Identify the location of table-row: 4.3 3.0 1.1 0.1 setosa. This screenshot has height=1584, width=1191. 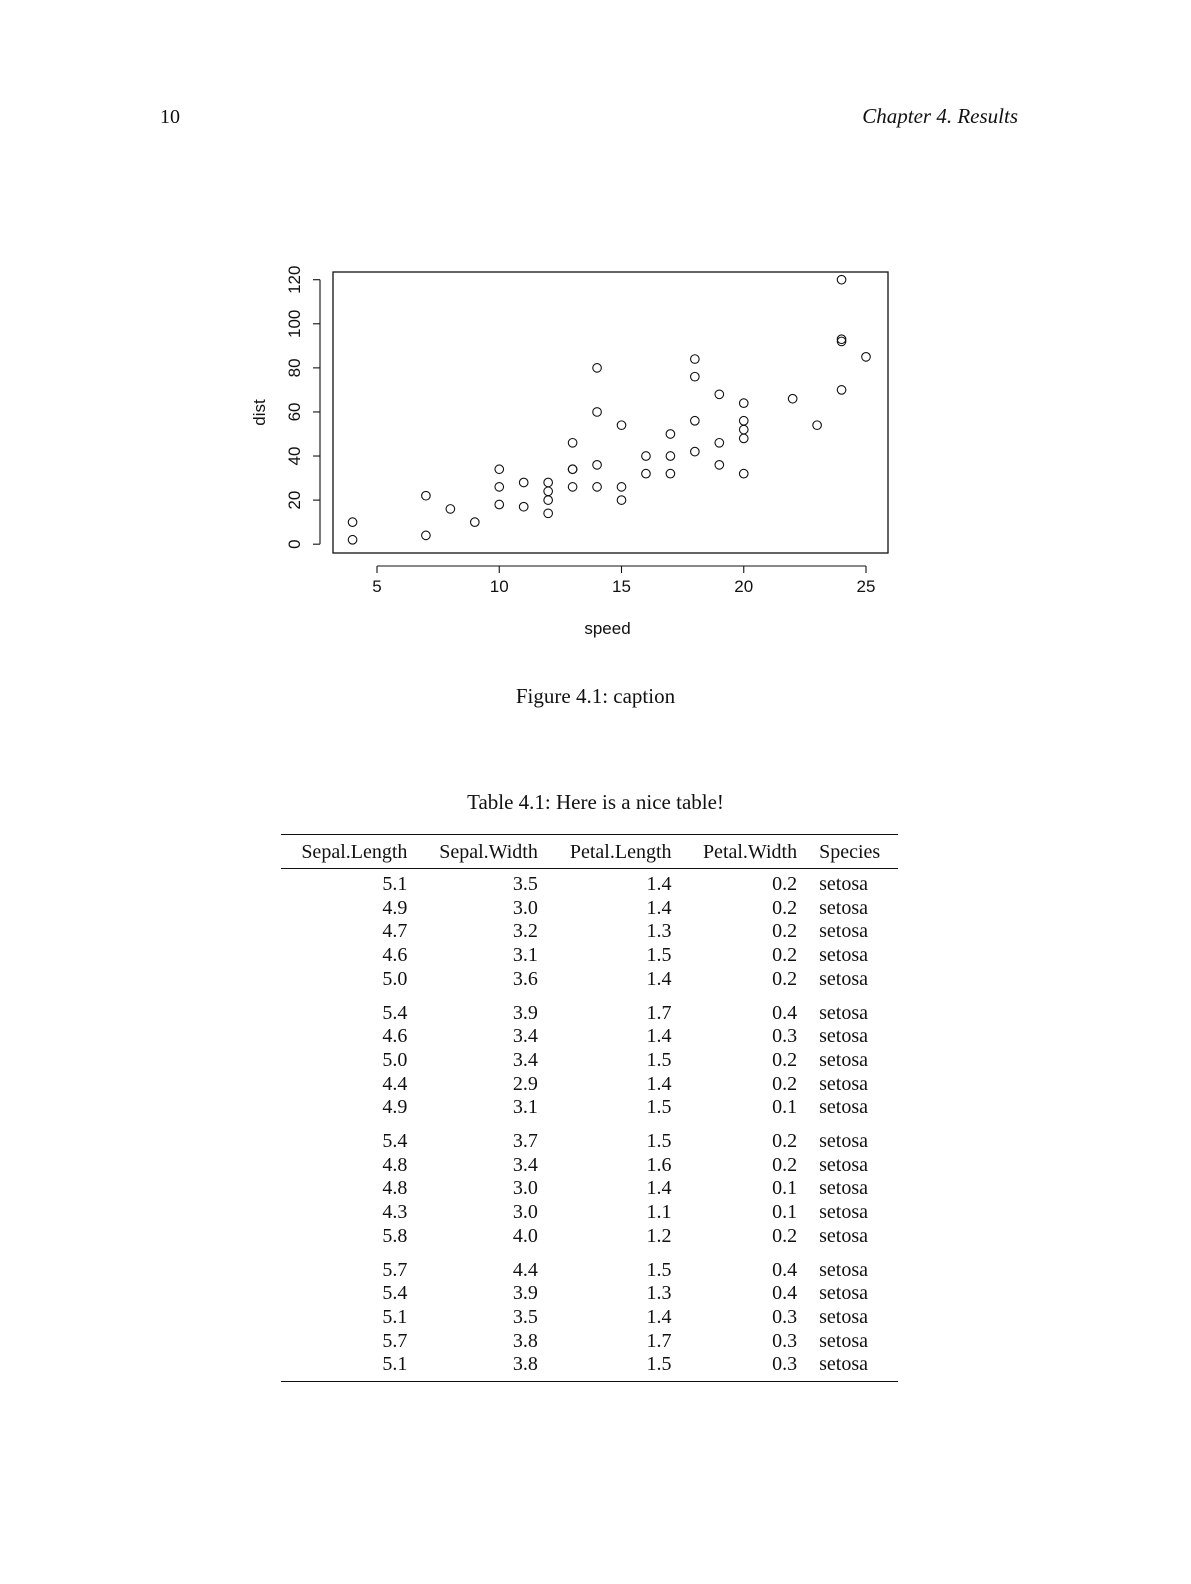
(589, 1213).